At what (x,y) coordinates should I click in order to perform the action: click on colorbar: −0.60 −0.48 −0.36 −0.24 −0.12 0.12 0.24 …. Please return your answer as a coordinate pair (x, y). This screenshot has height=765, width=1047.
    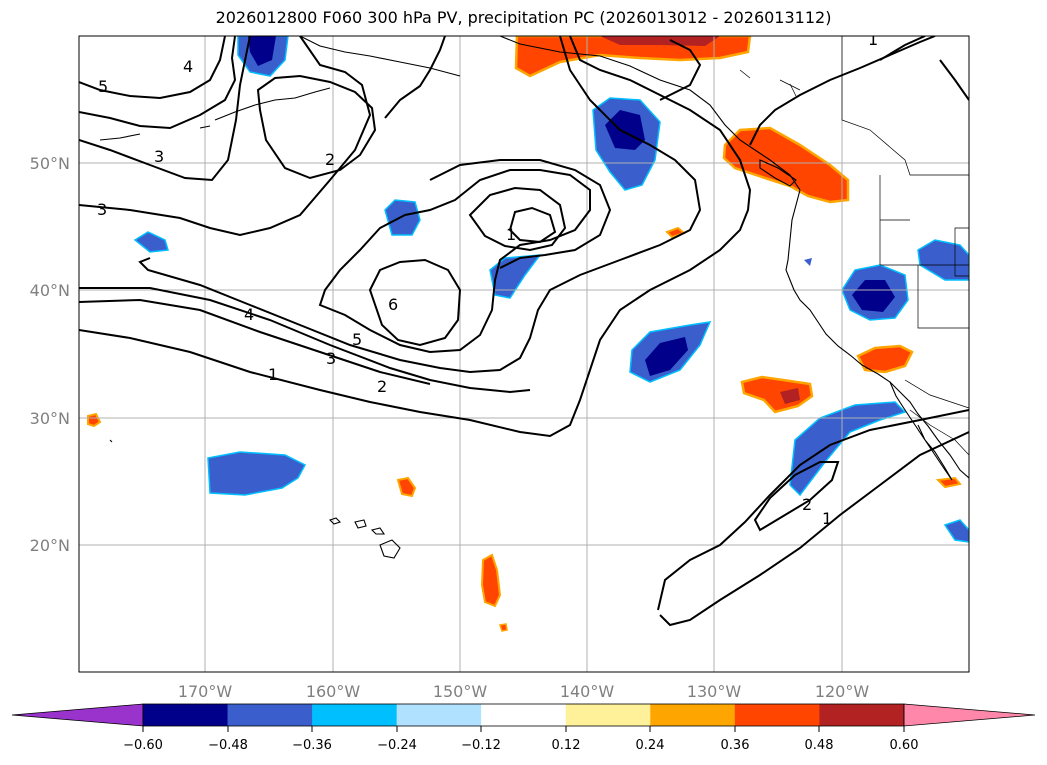
    Looking at the image, I should click on (523, 728).